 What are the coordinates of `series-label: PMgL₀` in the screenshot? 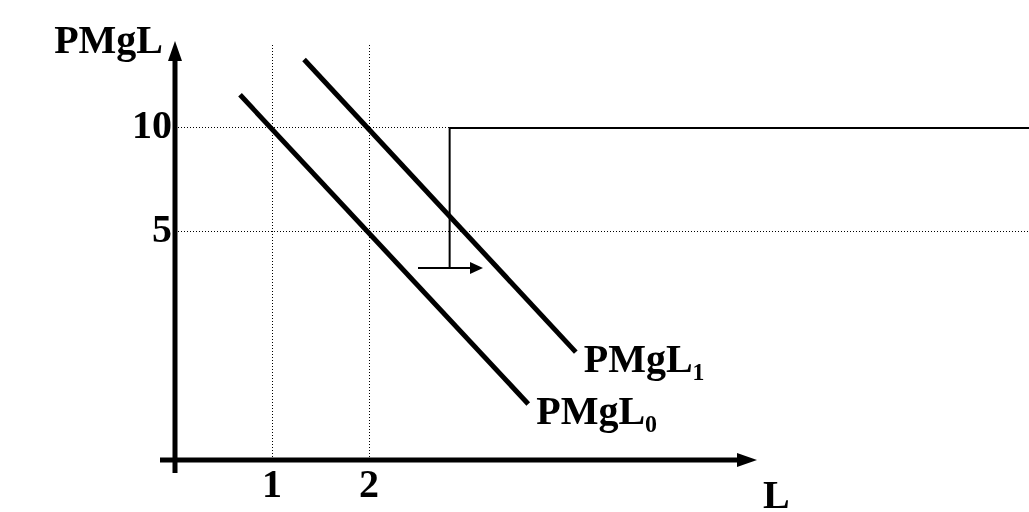 It's located at (597, 411).